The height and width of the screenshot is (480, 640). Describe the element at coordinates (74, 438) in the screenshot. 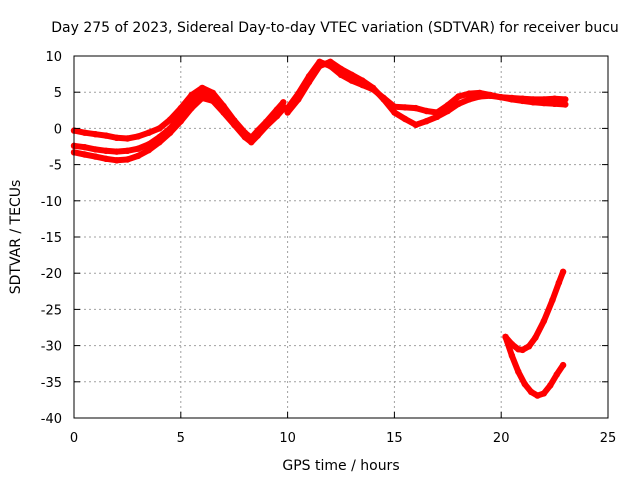

I see `x-tick-label: 0` at that location.